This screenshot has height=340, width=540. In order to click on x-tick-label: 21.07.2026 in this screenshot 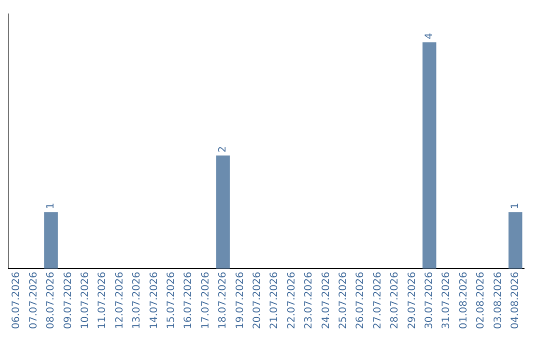, I will do `click(274, 301)`.